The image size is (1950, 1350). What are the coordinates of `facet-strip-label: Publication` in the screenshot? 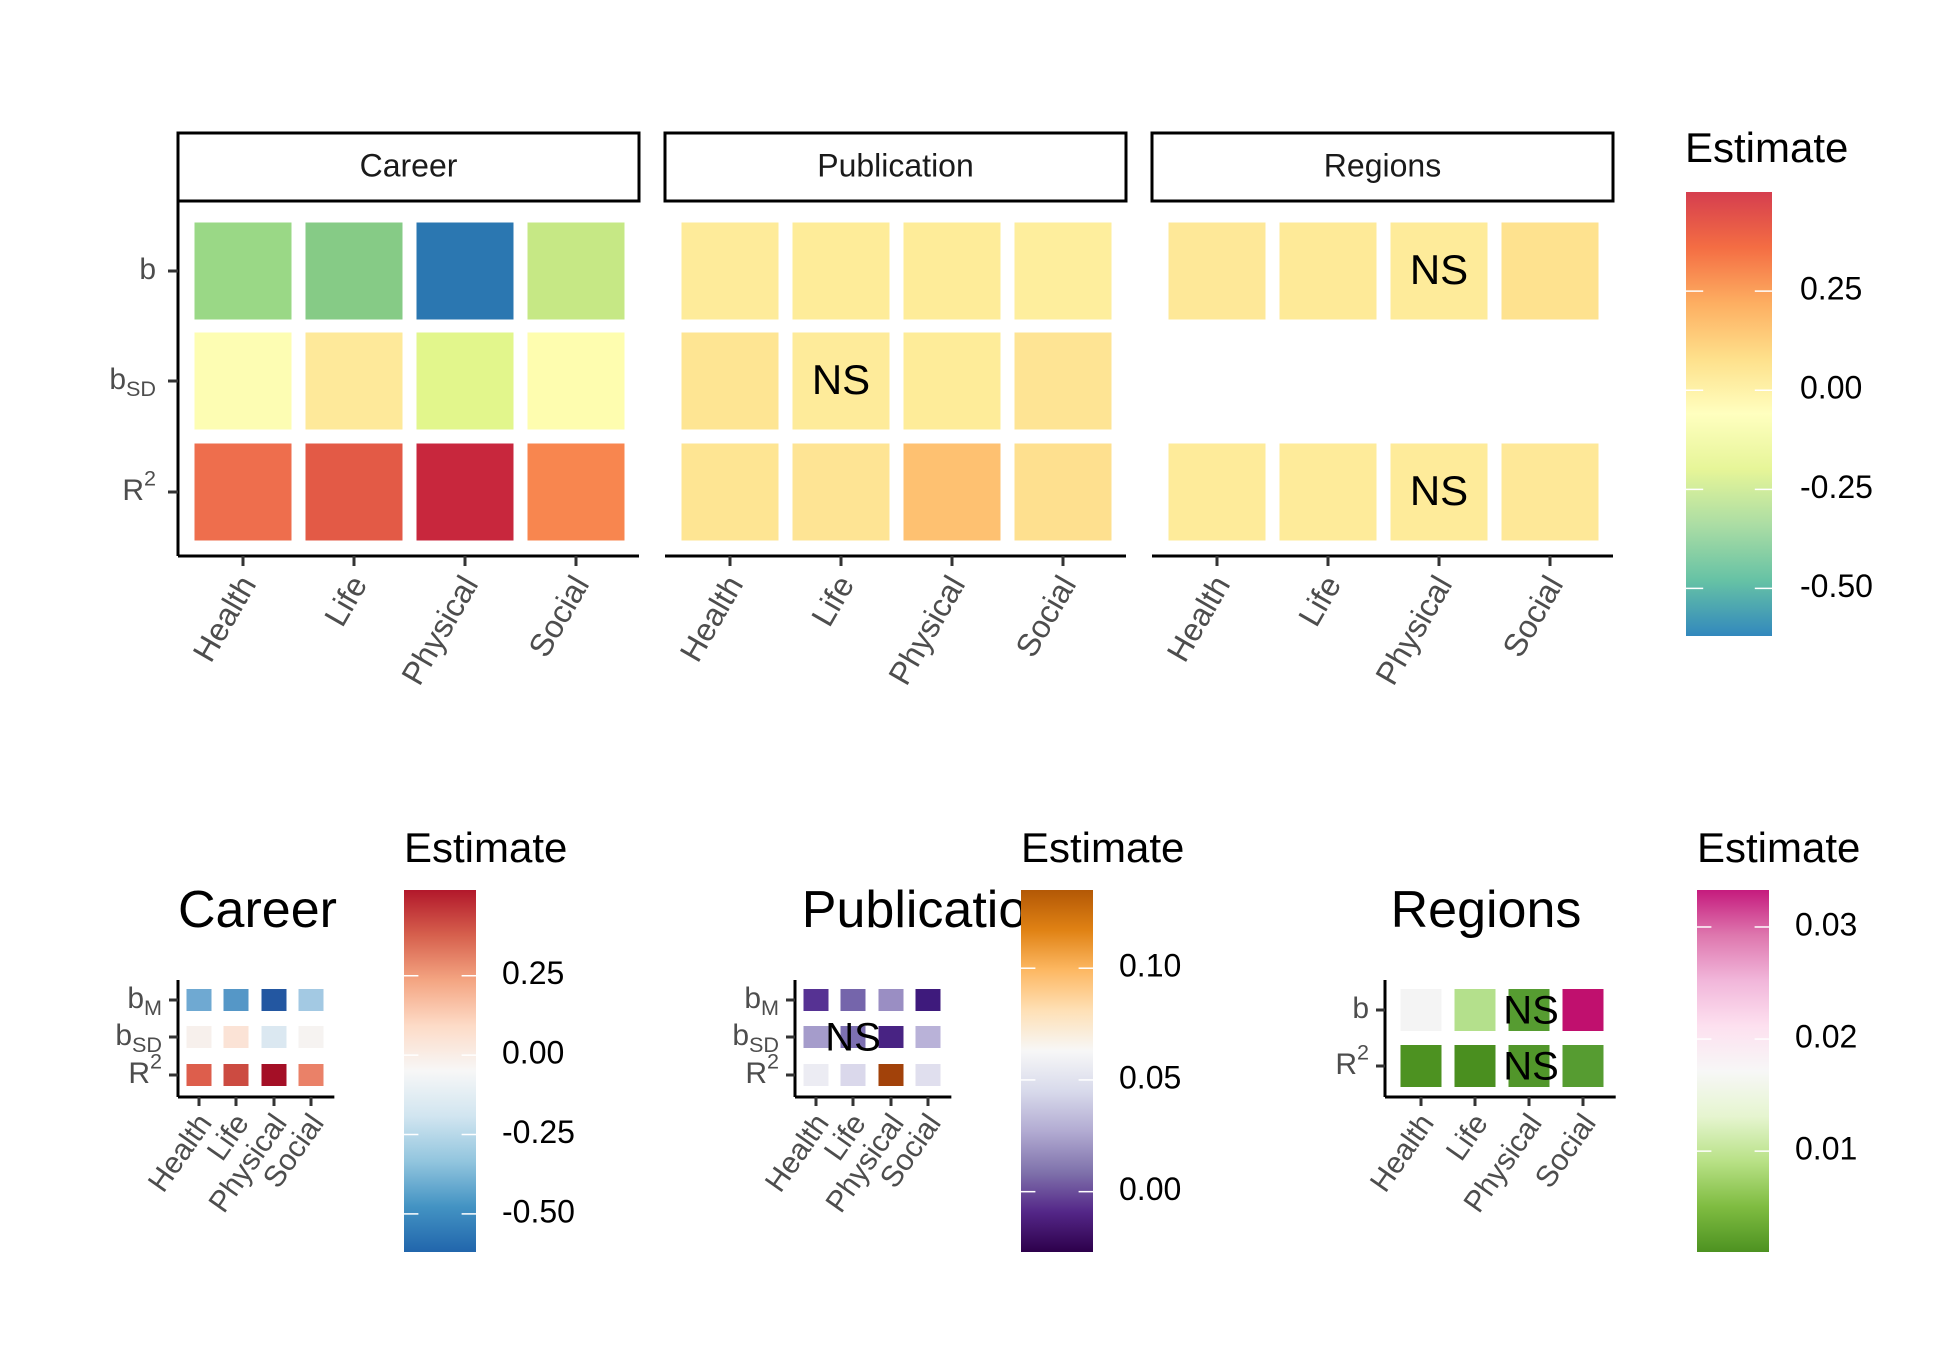 It's located at (895, 165).